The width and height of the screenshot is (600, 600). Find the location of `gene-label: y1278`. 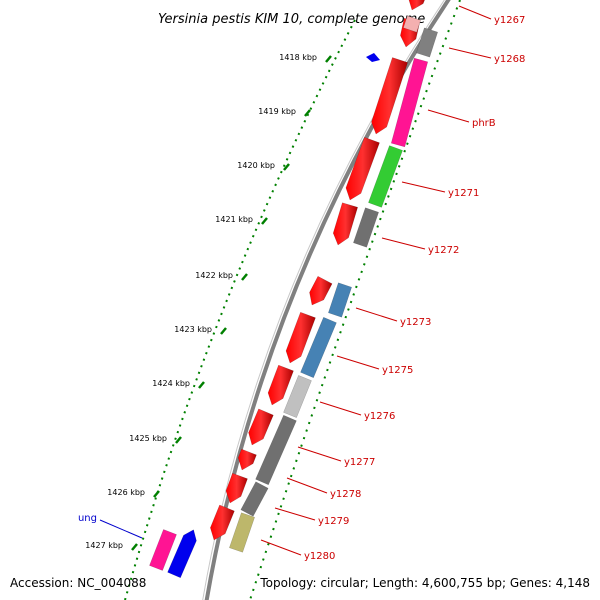

gene-label: y1278 is located at coordinates (345, 494).